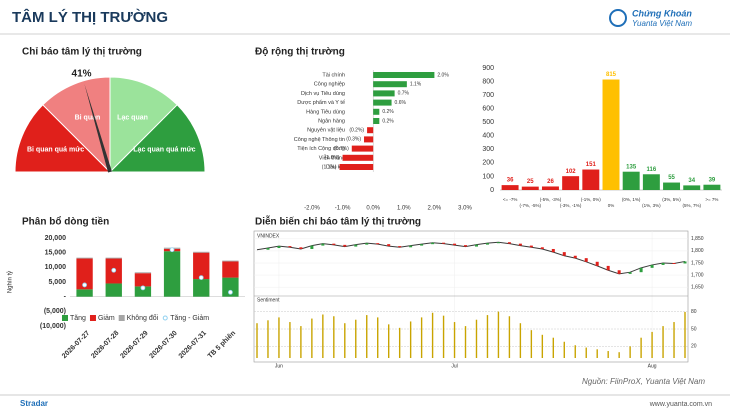 Image resolution: width=730 pixels, height=411 pixels. What do you see at coordinates (662, 13) in the screenshot?
I see `brand-line: Chứng Khoán` at bounding box center [662, 13].